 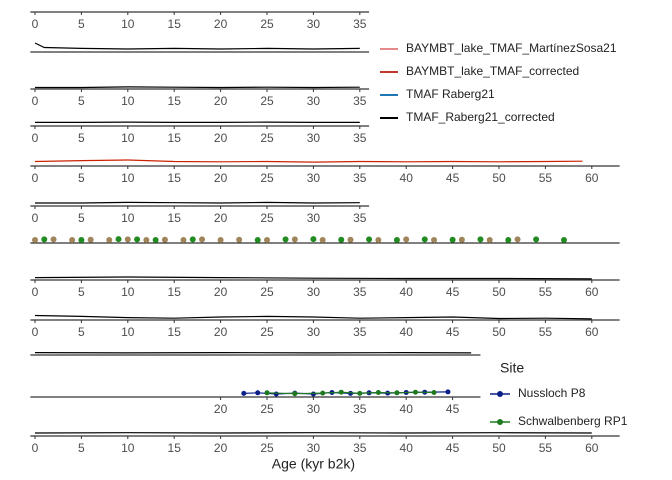 What do you see at coordinates (453, 292) in the screenshot?
I see `x-tick-label: 45` at bounding box center [453, 292].